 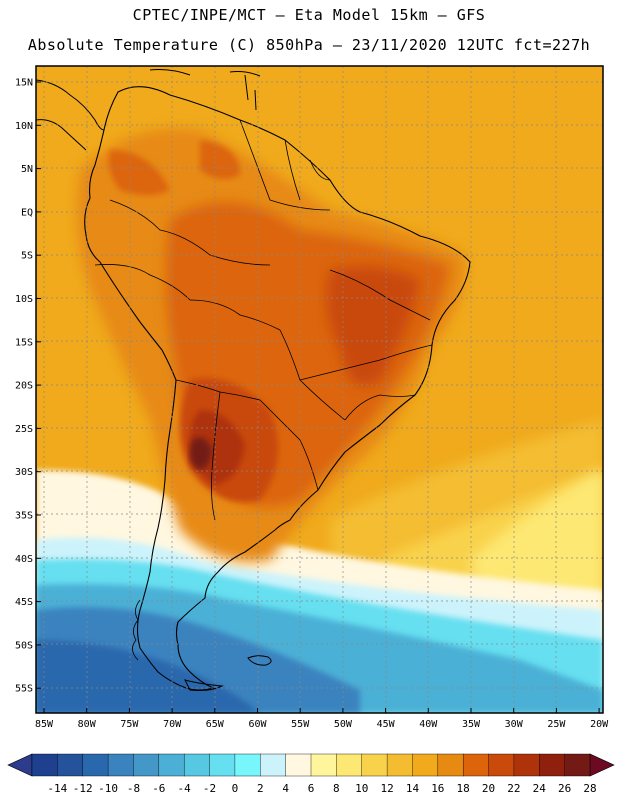 What do you see at coordinates (24, 342) in the screenshot?
I see `lat-tick-label: 15S` at bounding box center [24, 342].